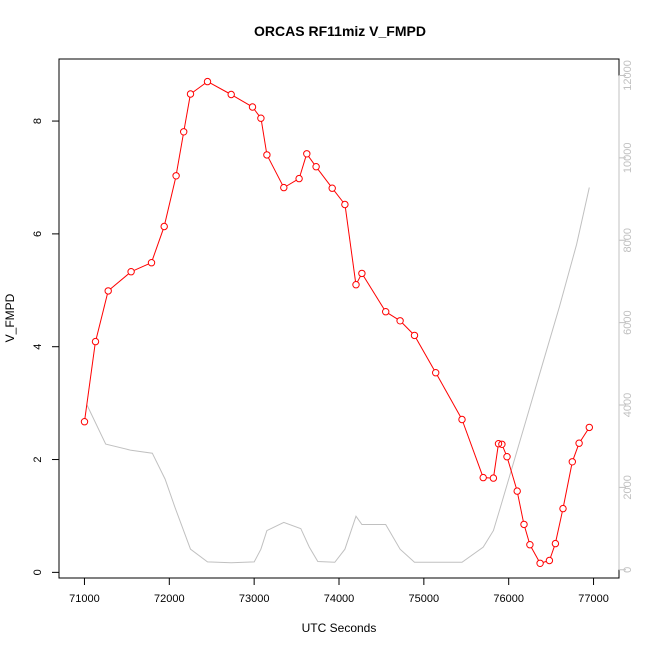 The image size is (650, 650). Describe the element at coordinates (10, 317) in the screenshot. I see `y-axis-title: V_FMPD` at that location.